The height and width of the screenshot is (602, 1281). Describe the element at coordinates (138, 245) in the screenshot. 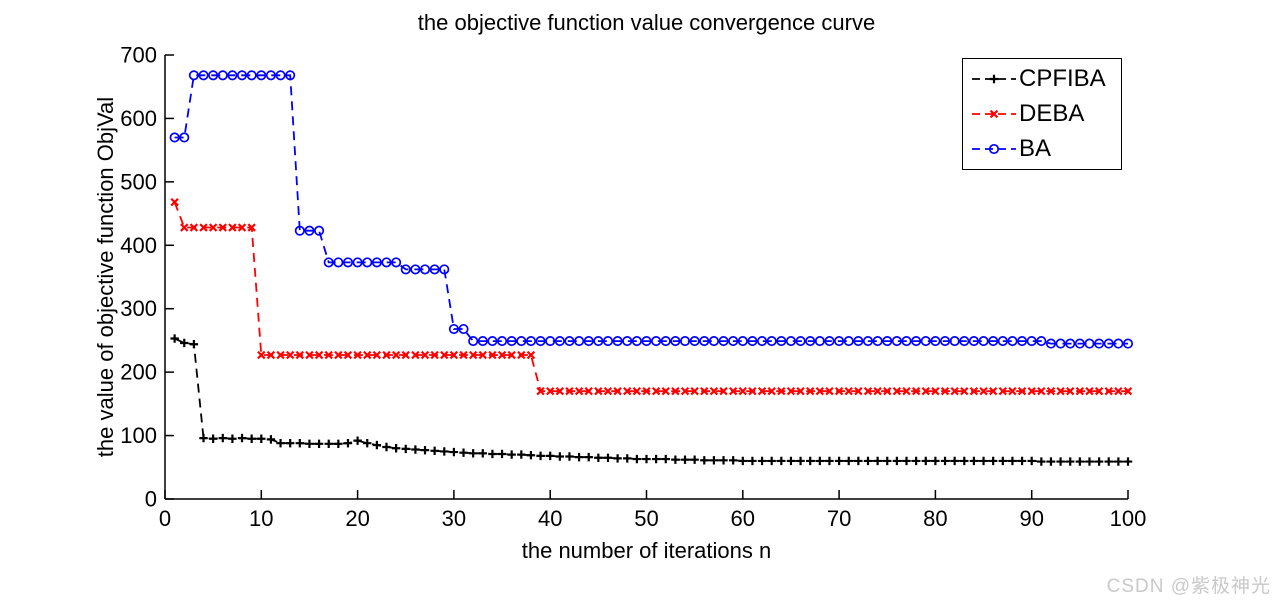

I see `y-tick-label: 400` at that location.